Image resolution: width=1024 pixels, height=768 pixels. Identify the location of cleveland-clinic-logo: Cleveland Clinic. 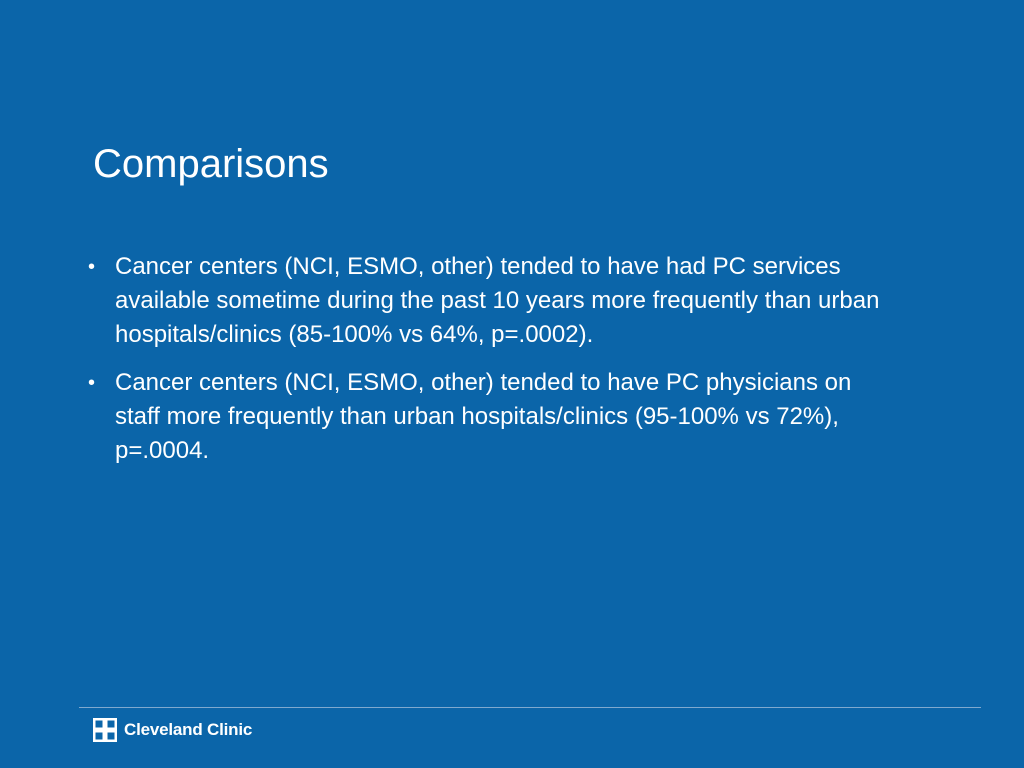
(172, 730).